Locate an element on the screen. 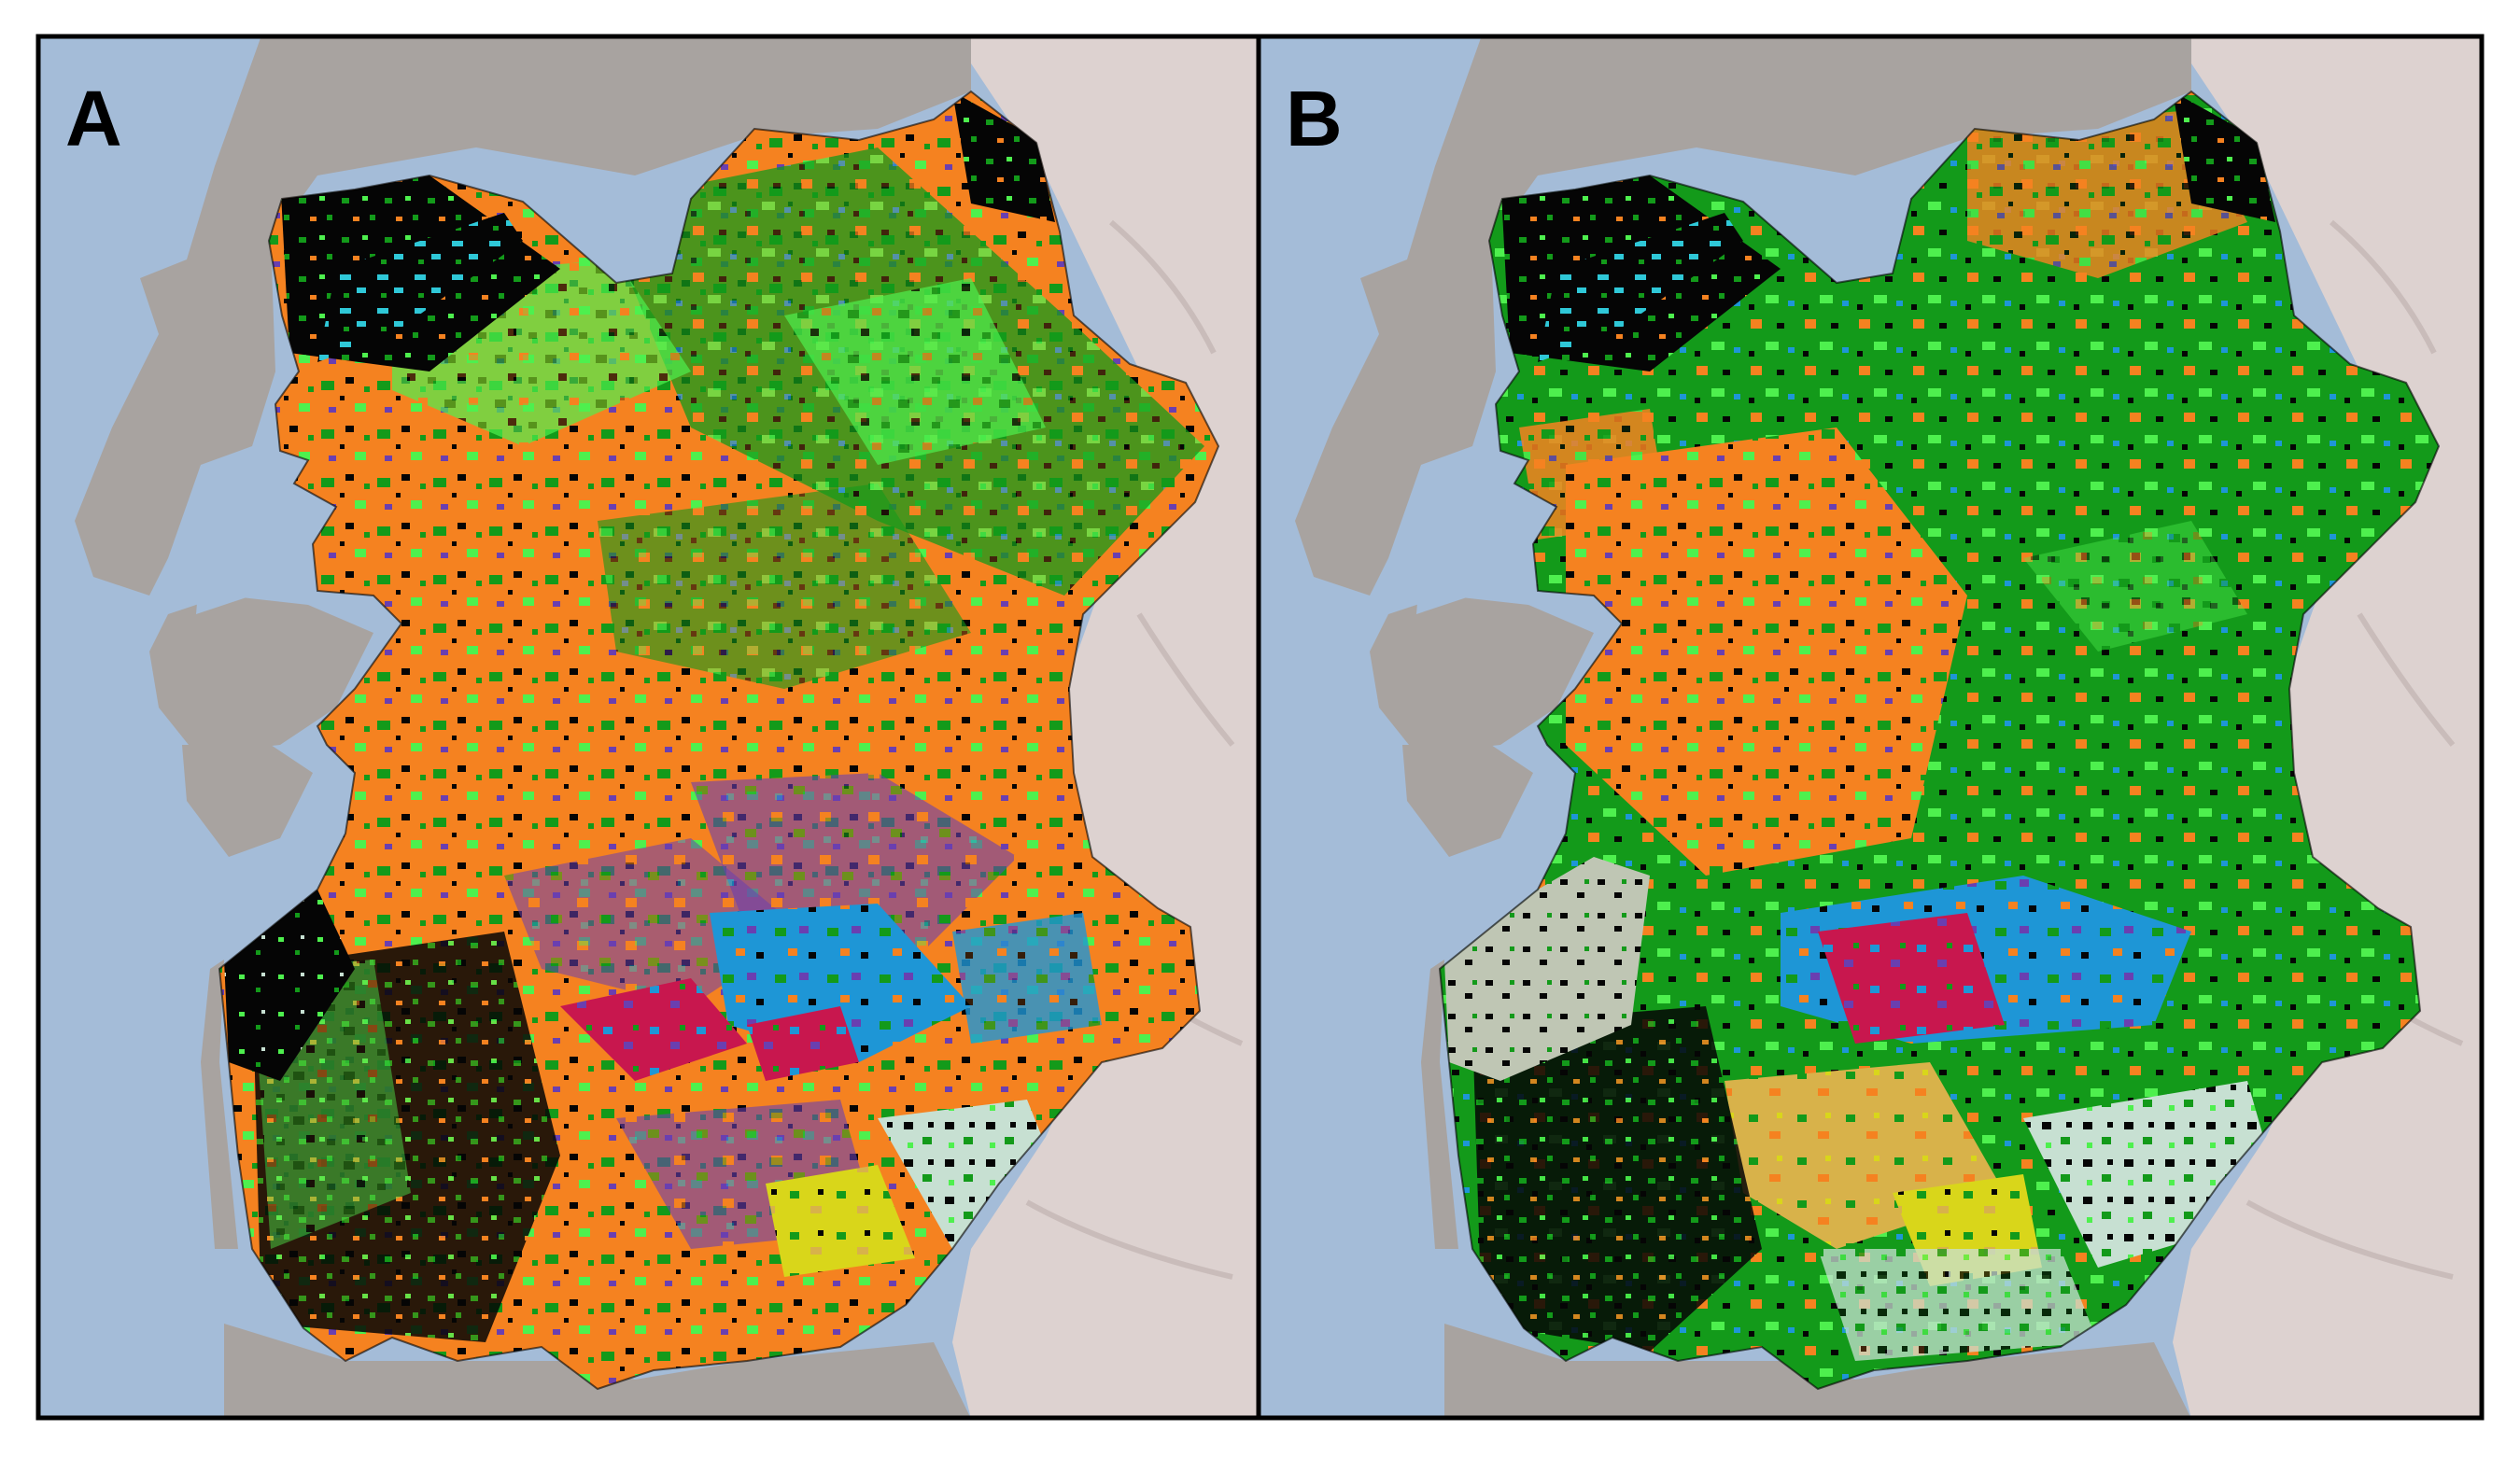  panel-label-a: A is located at coordinates (93, 118).